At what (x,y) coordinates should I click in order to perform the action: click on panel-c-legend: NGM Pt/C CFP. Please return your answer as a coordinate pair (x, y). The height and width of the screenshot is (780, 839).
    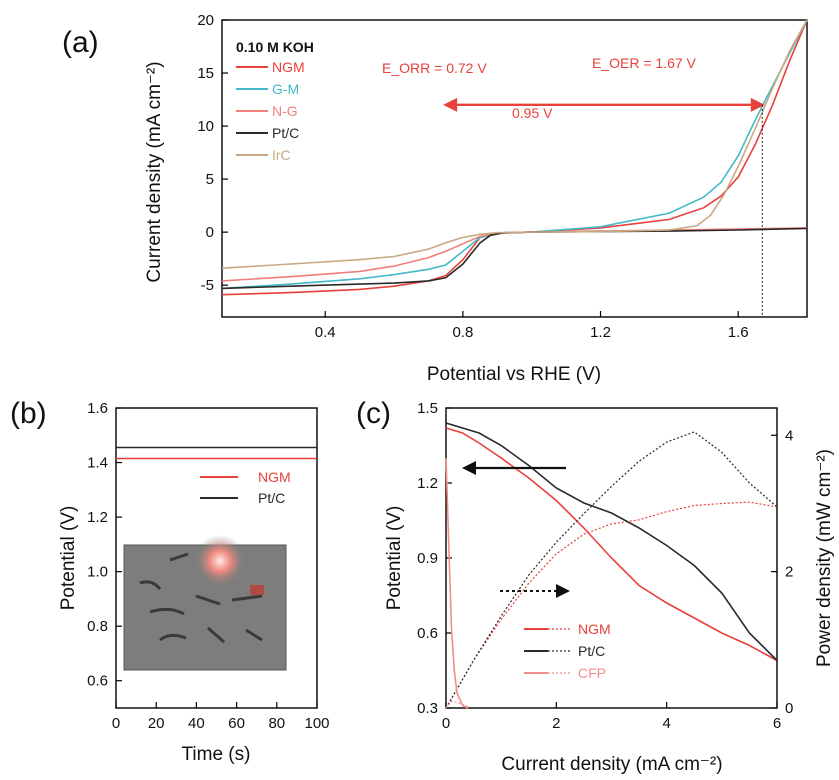
    Looking at the image, I should click on (567, 651).